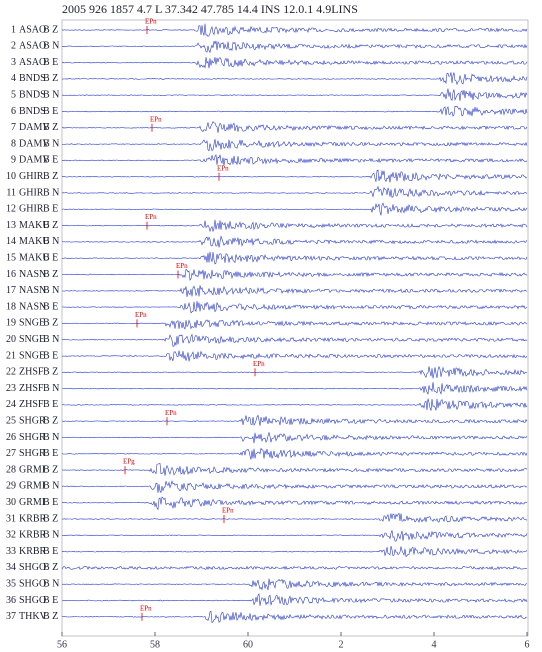  Describe the element at coordinates (32, 453) in the screenshot. I see `station: SHGR` at that location.